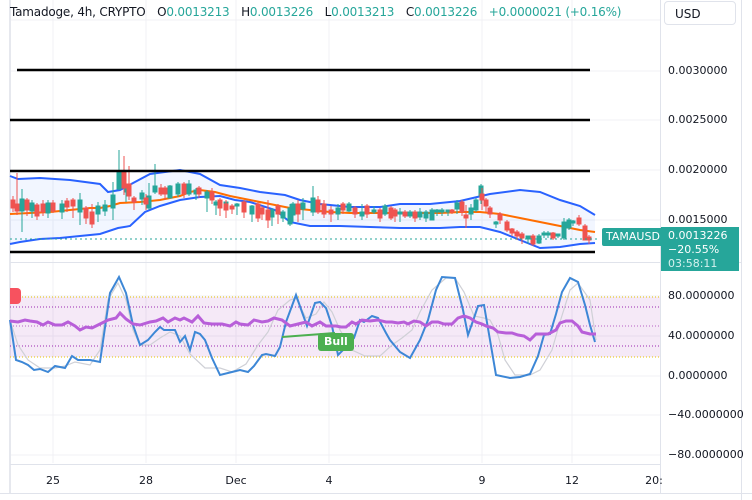 The height and width of the screenshot is (500, 752). I want to click on rsi-line, so click(302, 326).